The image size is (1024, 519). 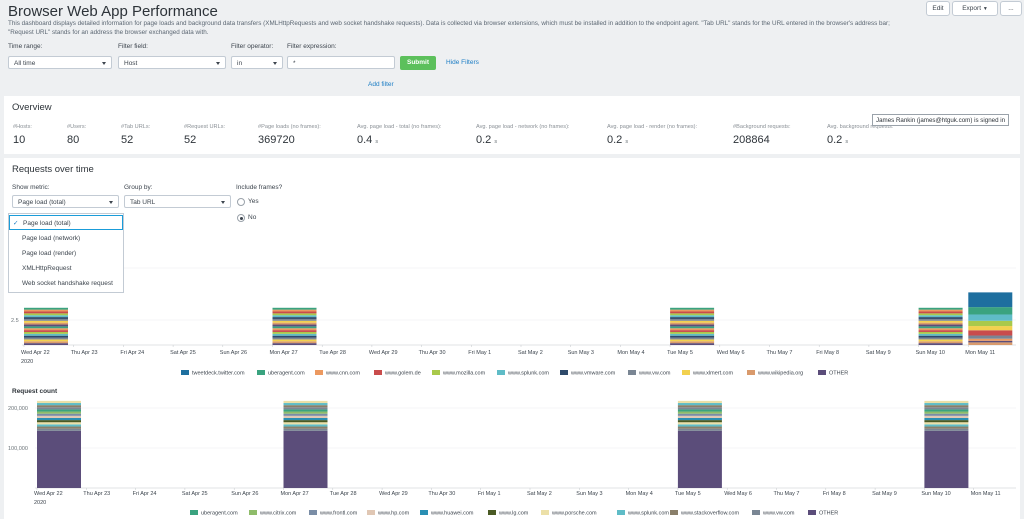 I want to click on submit-button: Submit, so click(x=418, y=63).